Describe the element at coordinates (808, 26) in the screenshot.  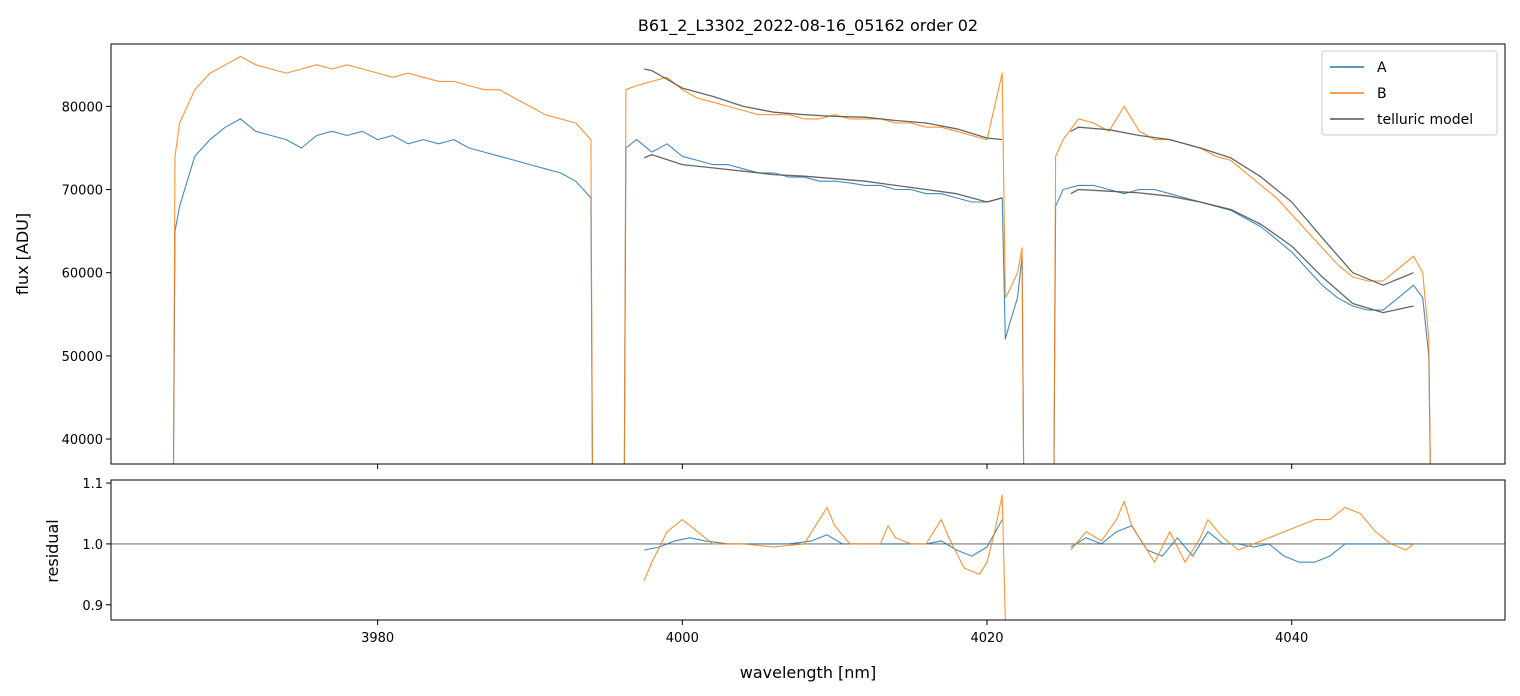
I see `chart-title: B61_2_L3302_2022-08-16_05162 order 02` at that location.